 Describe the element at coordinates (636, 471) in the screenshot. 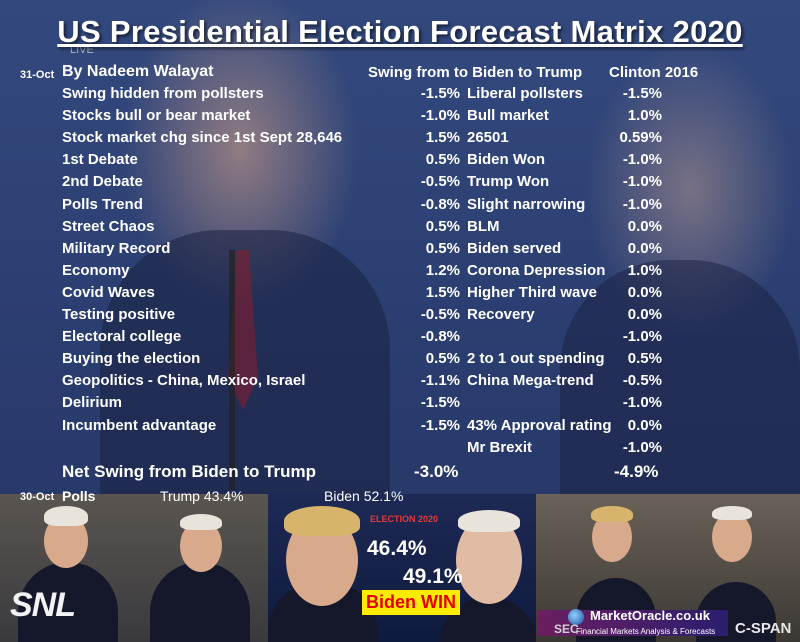

I see `net-clinton-value: -4.9%` at that location.